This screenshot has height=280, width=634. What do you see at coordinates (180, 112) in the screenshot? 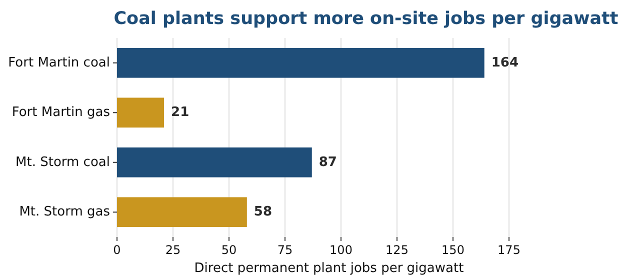
I see `data-label: 21` at bounding box center [180, 112].